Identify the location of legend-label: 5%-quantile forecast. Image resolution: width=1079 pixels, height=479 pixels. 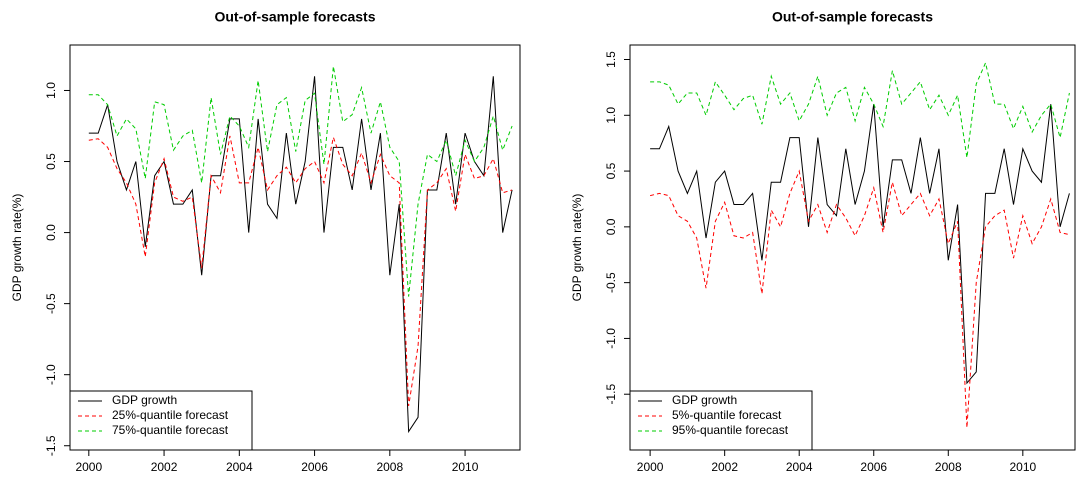
(727, 415).